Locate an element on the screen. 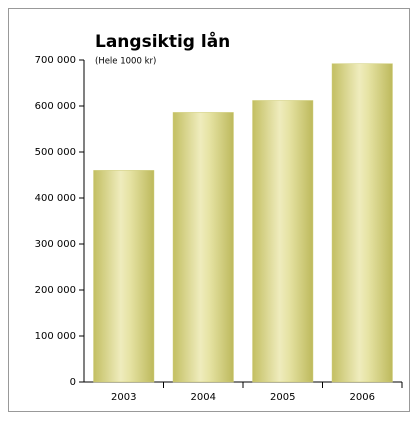 Image resolution: width=416 pixels, height=423 pixels. y-tick-label: 0 is located at coordinates (73, 382).